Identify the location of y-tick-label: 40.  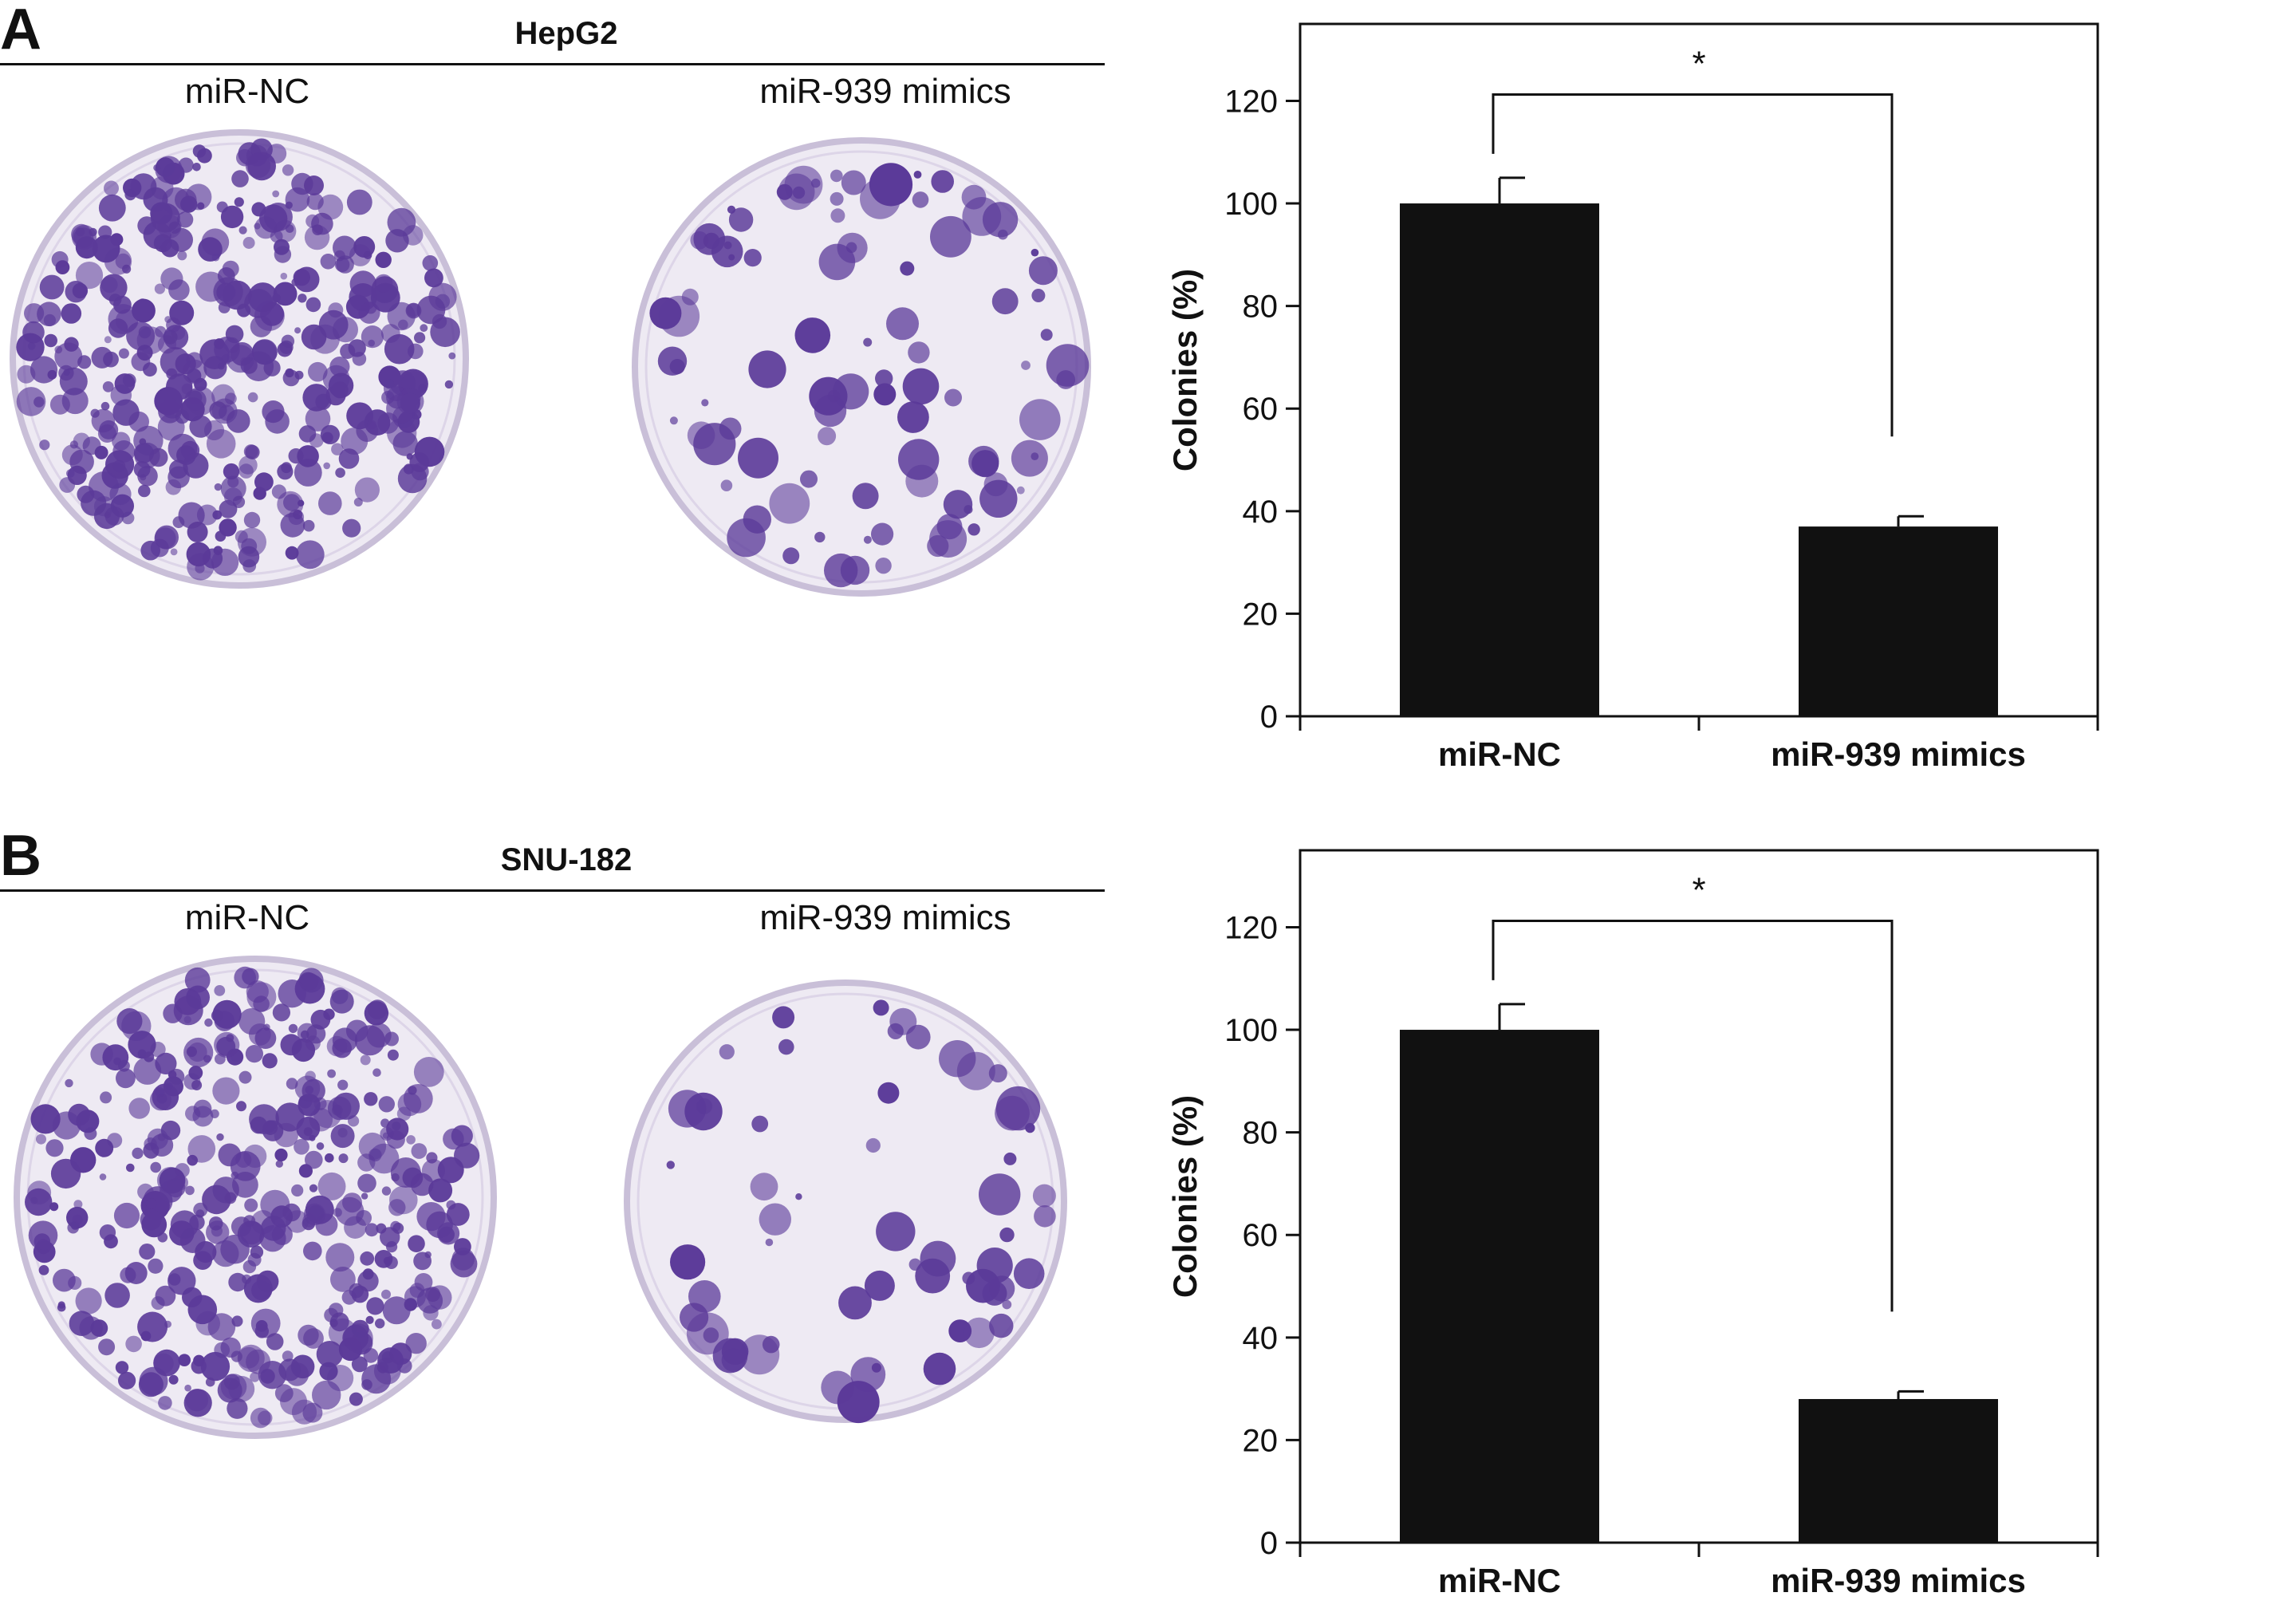
(1261, 1339).